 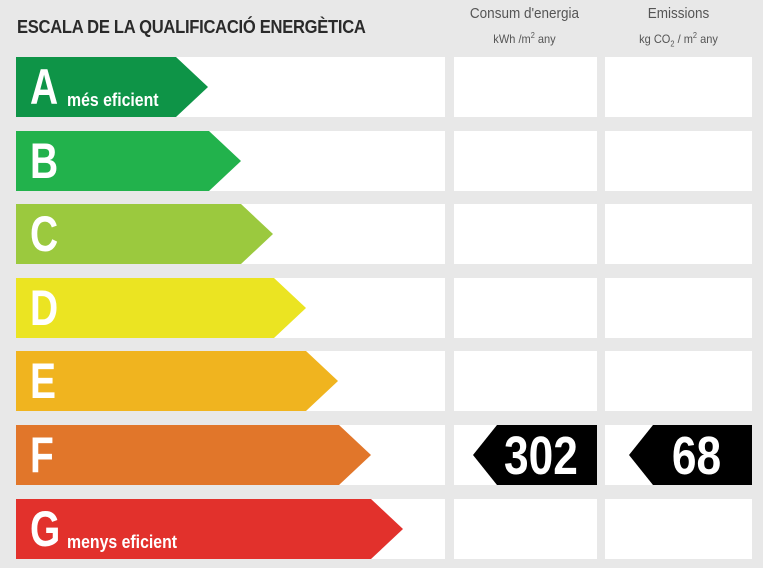 I want to click on rating-subtitle: més eficient, so click(x=113, y=100).